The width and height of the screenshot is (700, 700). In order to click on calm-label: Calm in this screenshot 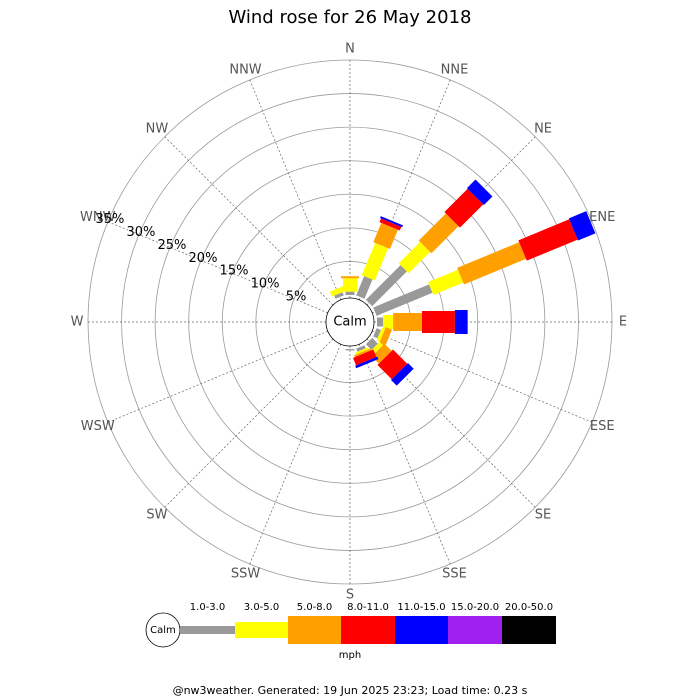, I will do `click(349, 322)`.